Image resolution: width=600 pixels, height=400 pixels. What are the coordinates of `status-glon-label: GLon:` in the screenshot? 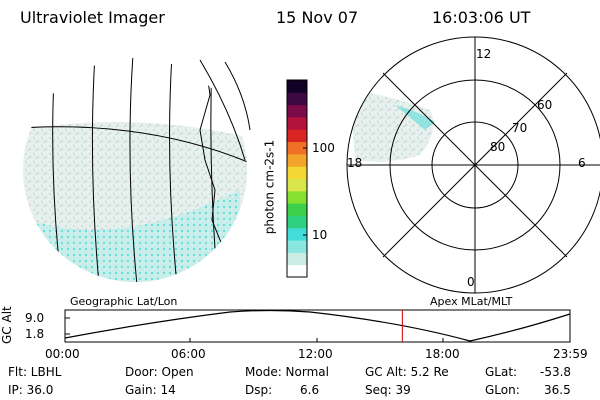 It's located at (502, 390).